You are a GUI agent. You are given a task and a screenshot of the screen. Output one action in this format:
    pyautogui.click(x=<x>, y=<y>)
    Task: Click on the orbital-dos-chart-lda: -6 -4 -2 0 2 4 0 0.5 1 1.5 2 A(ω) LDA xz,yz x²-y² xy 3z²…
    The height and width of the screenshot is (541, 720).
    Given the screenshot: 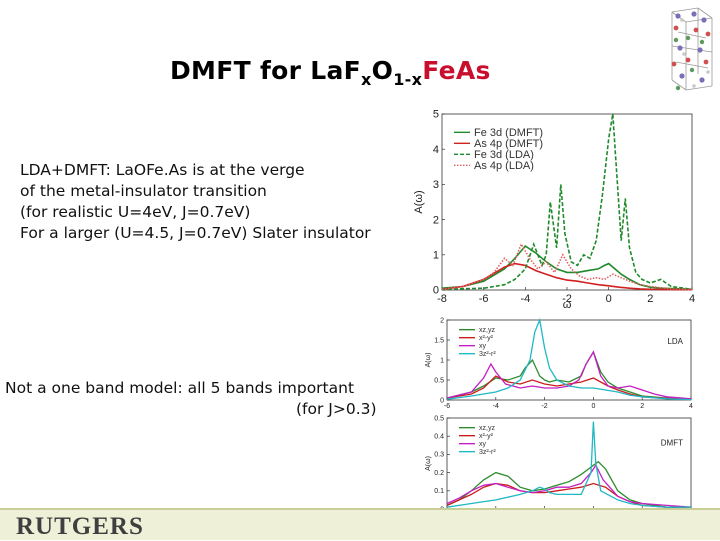 What is the action you would take?
    pyautogui.click(x=561, y=364)
    